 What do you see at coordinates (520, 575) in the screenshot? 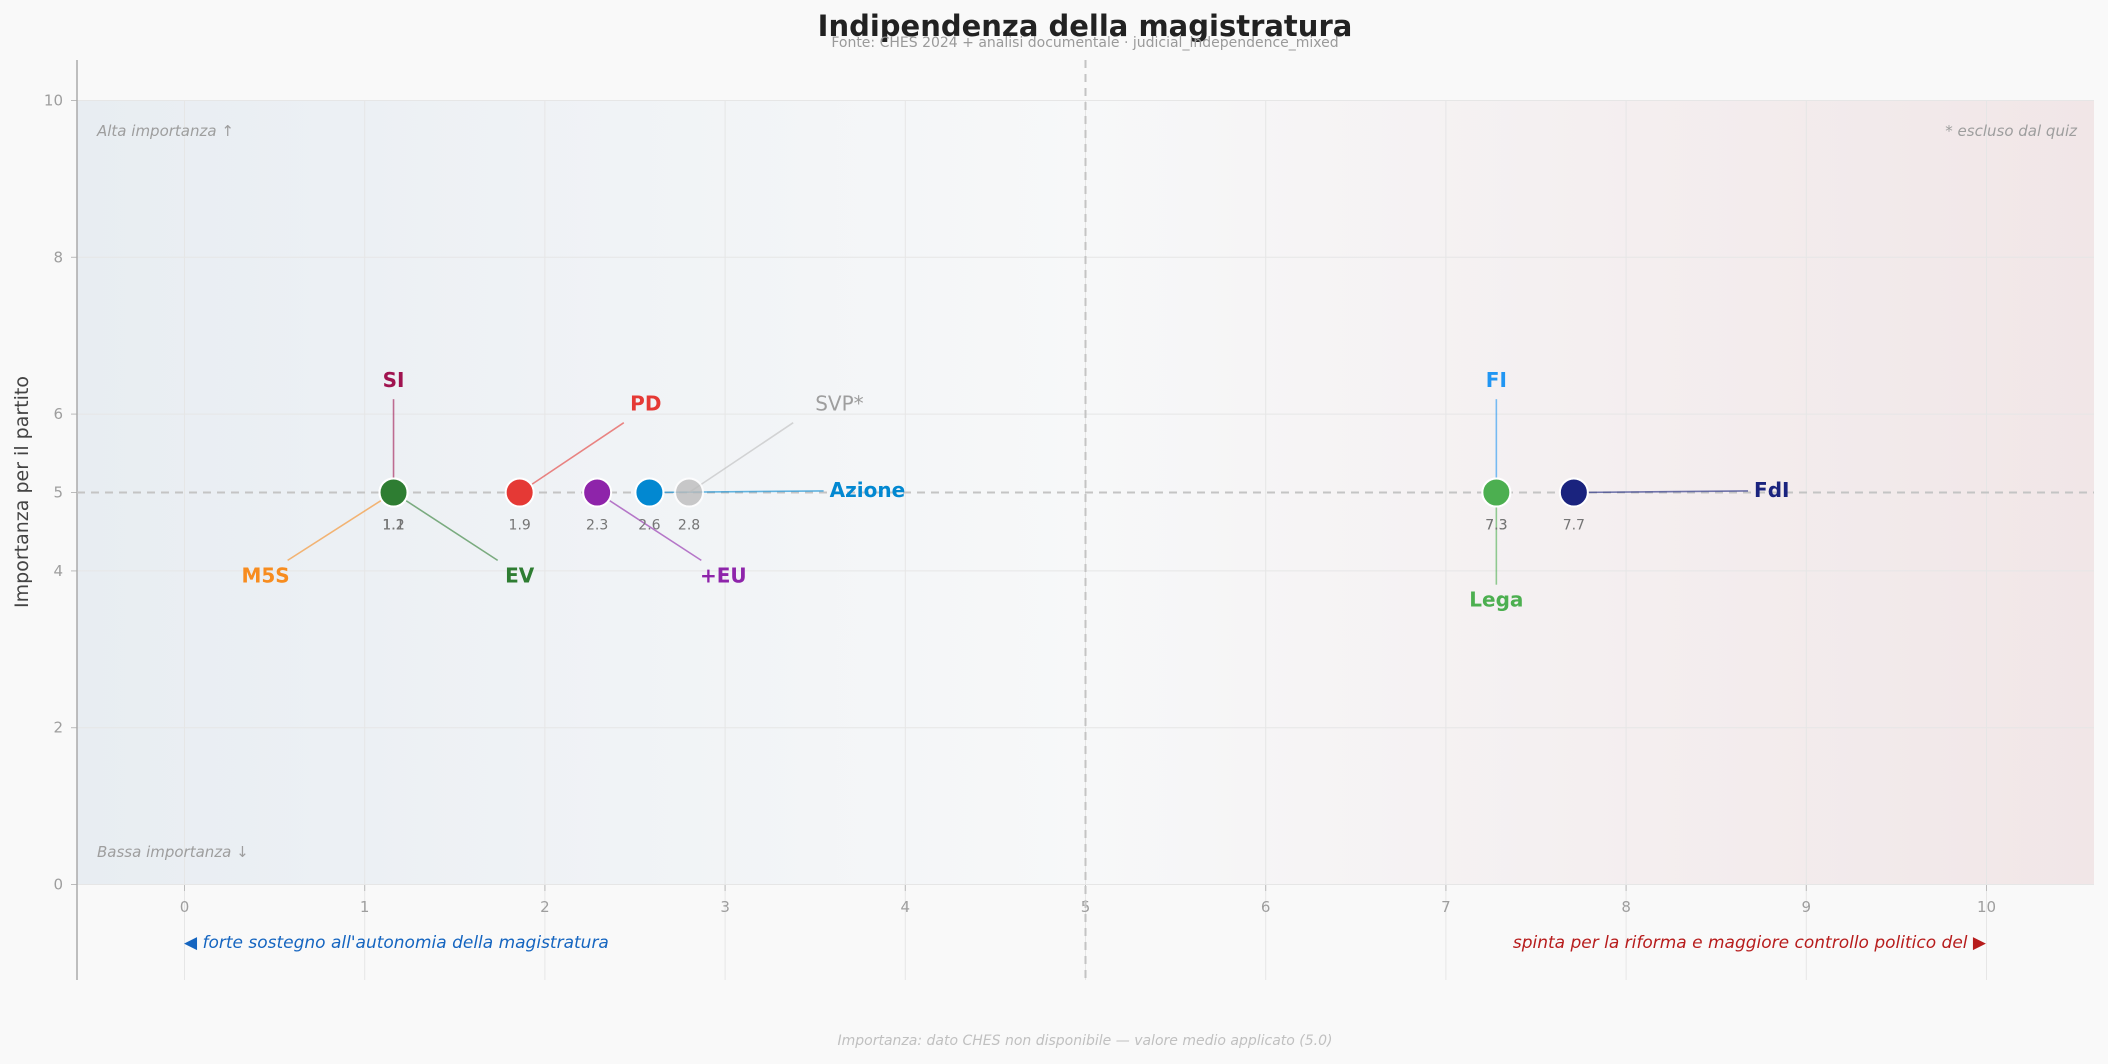
I see `party-label-ev: EV` at bounding box center [520, 575].